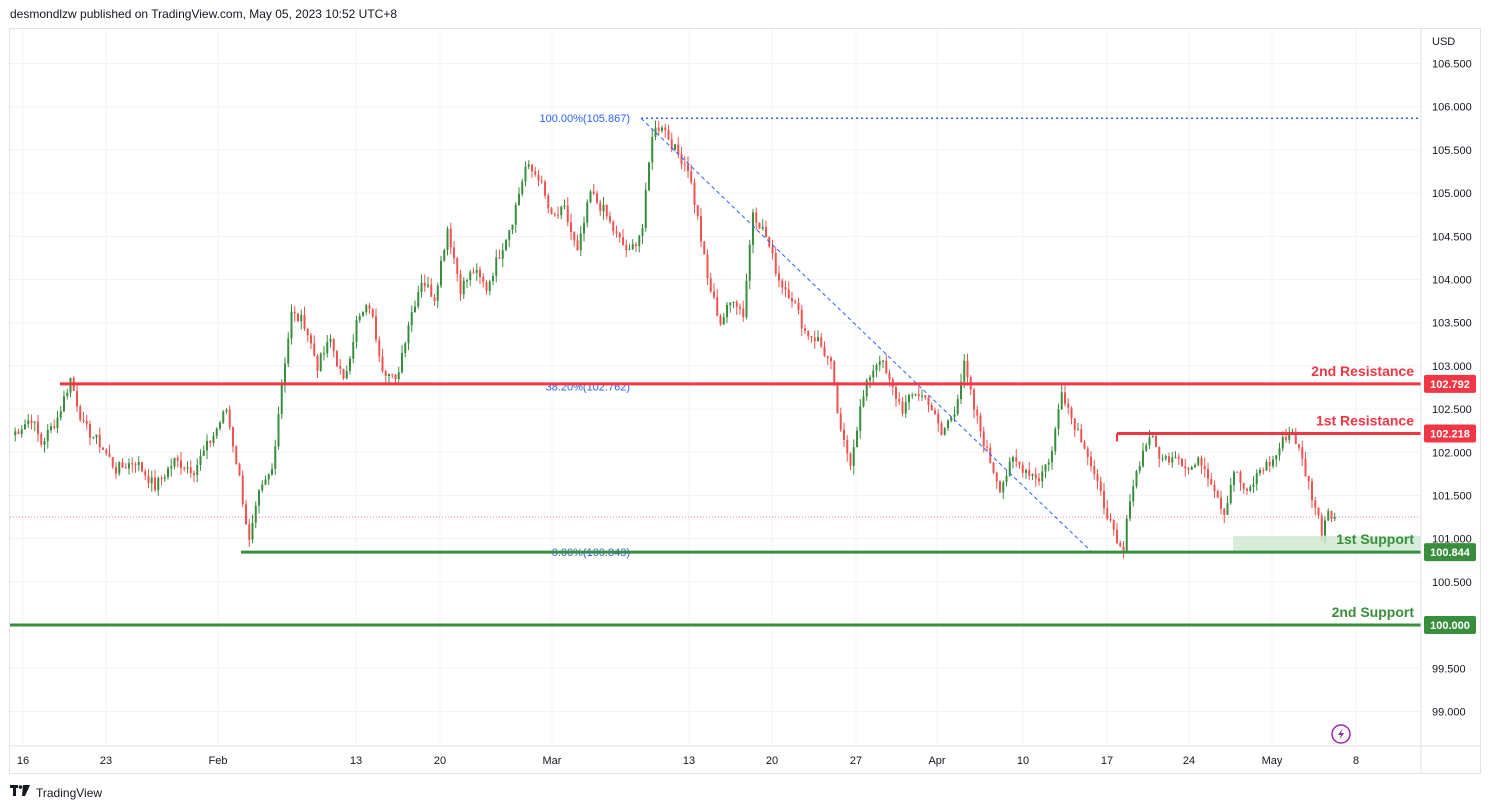 This screenshot has width=1492, height=810. I want to click on level-price-badge, so click(1450, 552).